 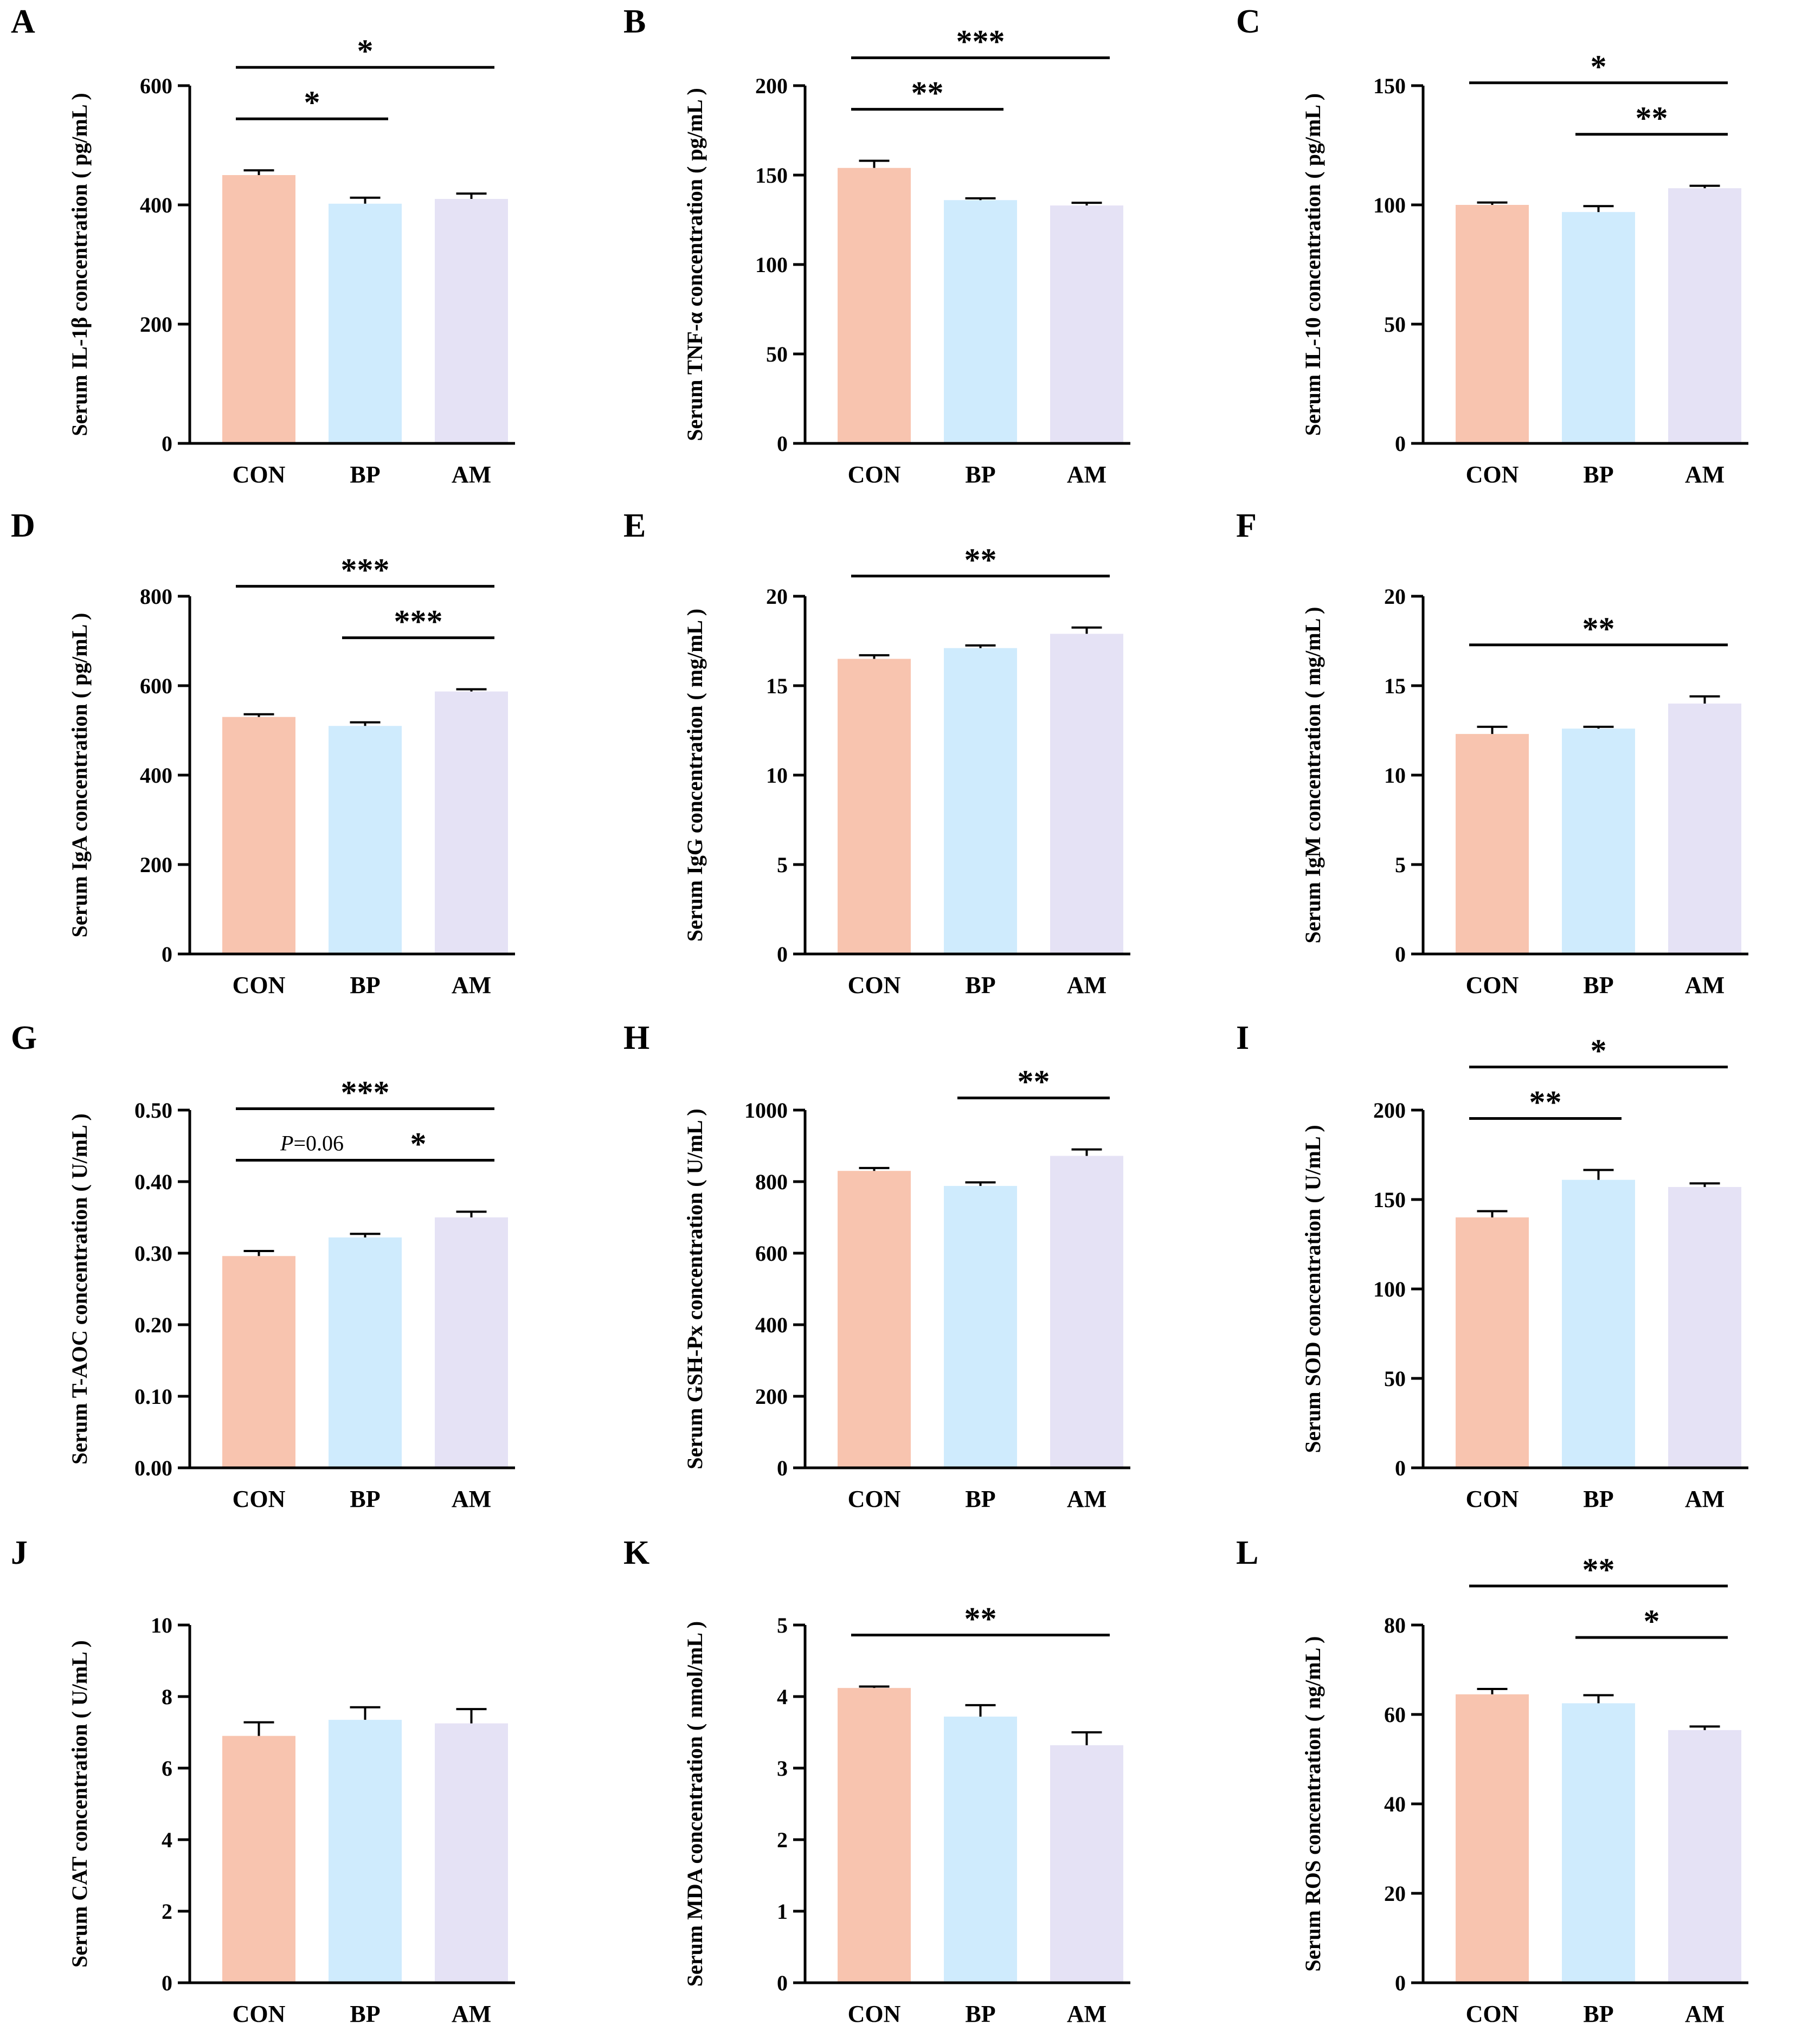 I want to click on panel-k-bar-con, so click(x=875, y=1835).